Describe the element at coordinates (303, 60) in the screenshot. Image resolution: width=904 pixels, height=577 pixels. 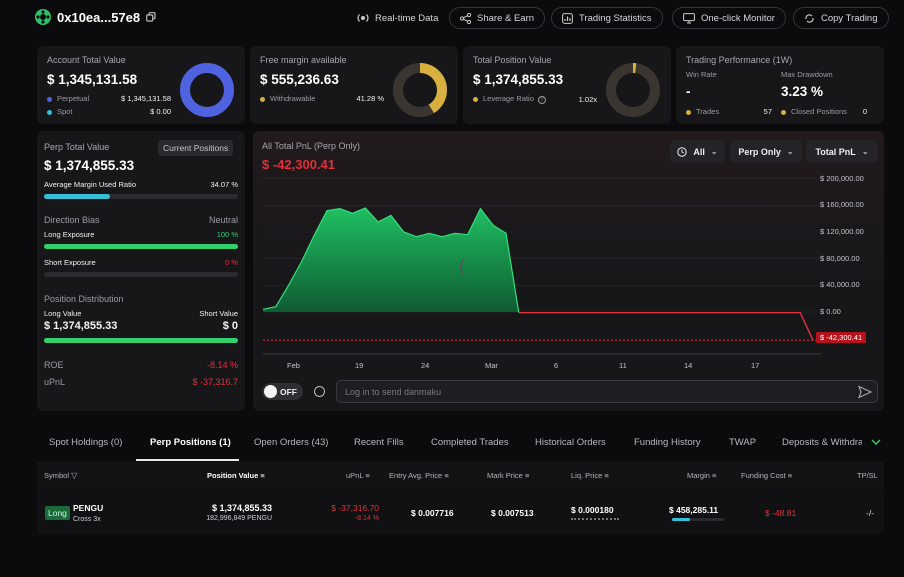
I see `free-margin-title: Free margin available` at that location.